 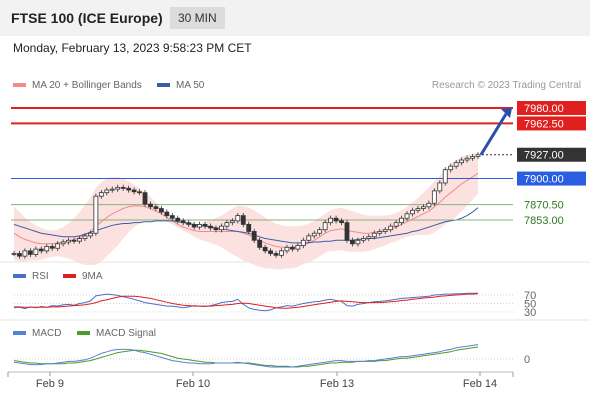 I want to click on level-tag-7980.00, so click(x=551, y=108).